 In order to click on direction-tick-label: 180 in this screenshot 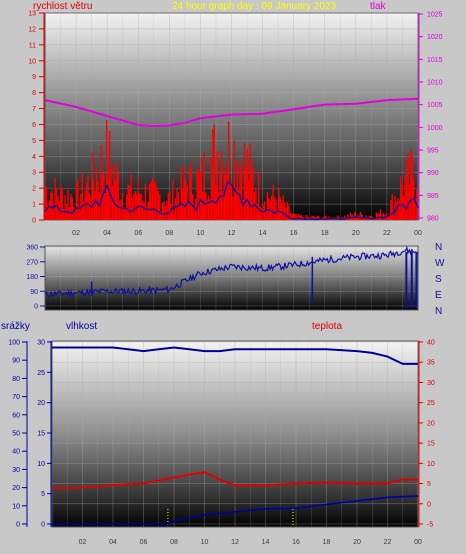, I will do `click(32, 277)`.